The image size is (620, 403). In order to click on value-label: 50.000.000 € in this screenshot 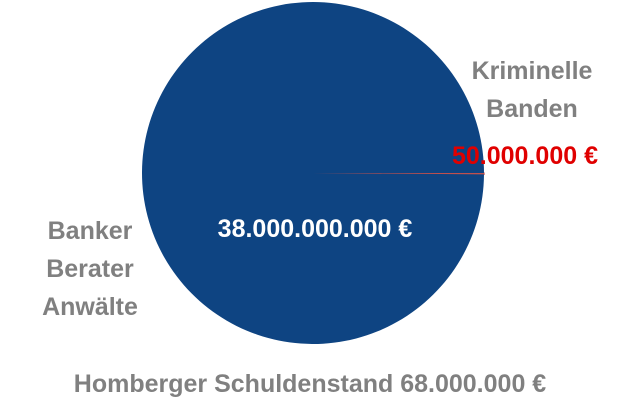, I will do `click(525, 156)`.